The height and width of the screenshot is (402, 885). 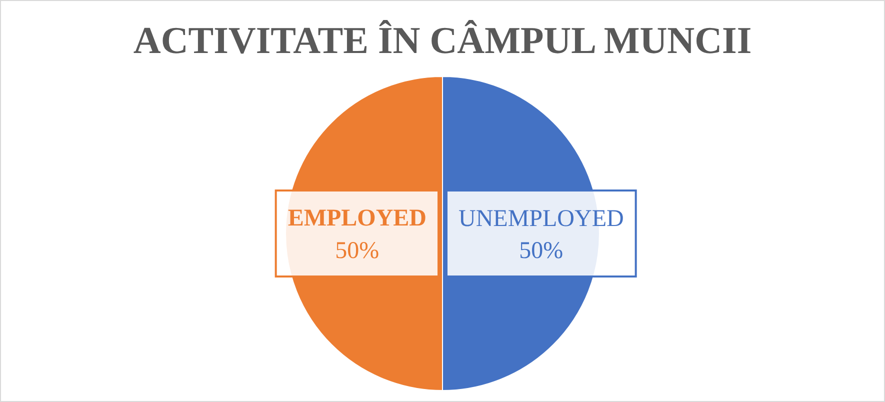 What do you see at coordinates (541, 219) in the screenshot?
I see `slice-label: UNEMPLOYED` at bounding box center [541, 219].